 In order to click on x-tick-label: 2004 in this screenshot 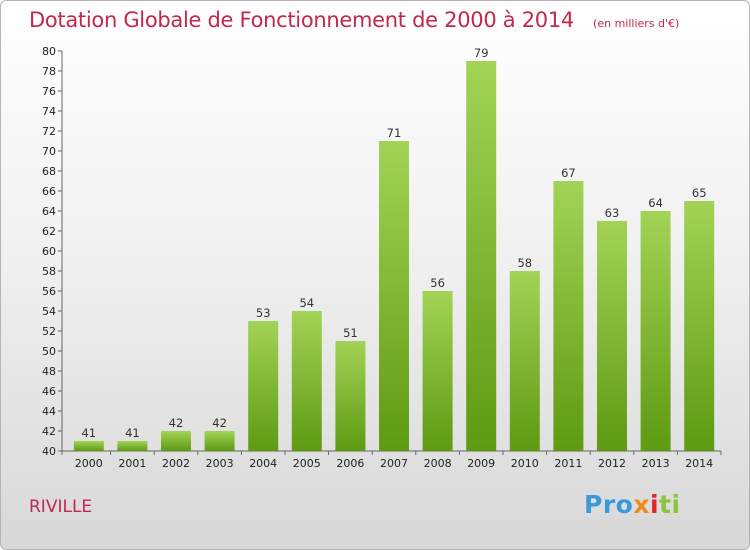, I will do `click(263, 463)`.